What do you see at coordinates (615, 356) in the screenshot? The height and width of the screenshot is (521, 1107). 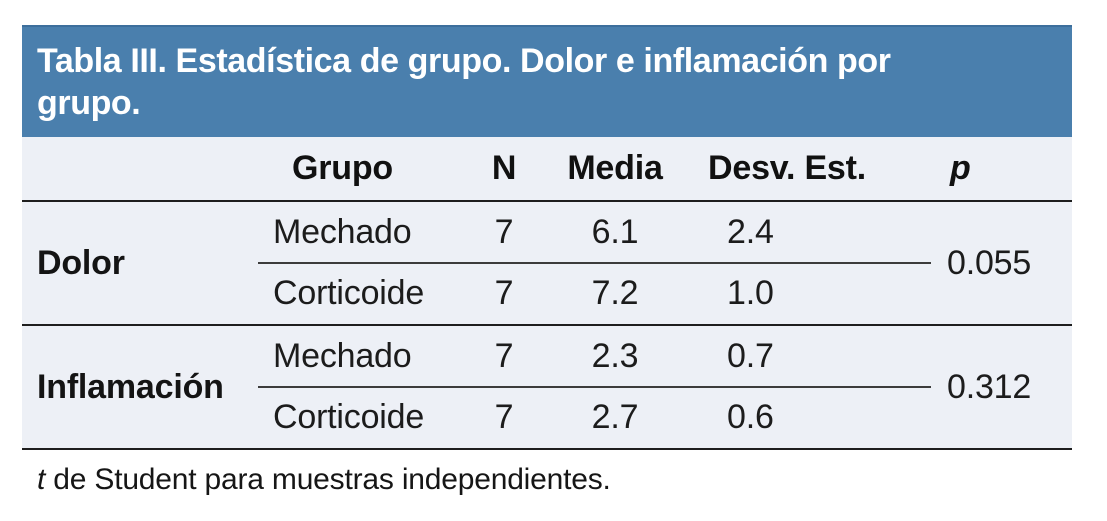 I see `media-cell: 2.3` at bounding box center [615, 356].